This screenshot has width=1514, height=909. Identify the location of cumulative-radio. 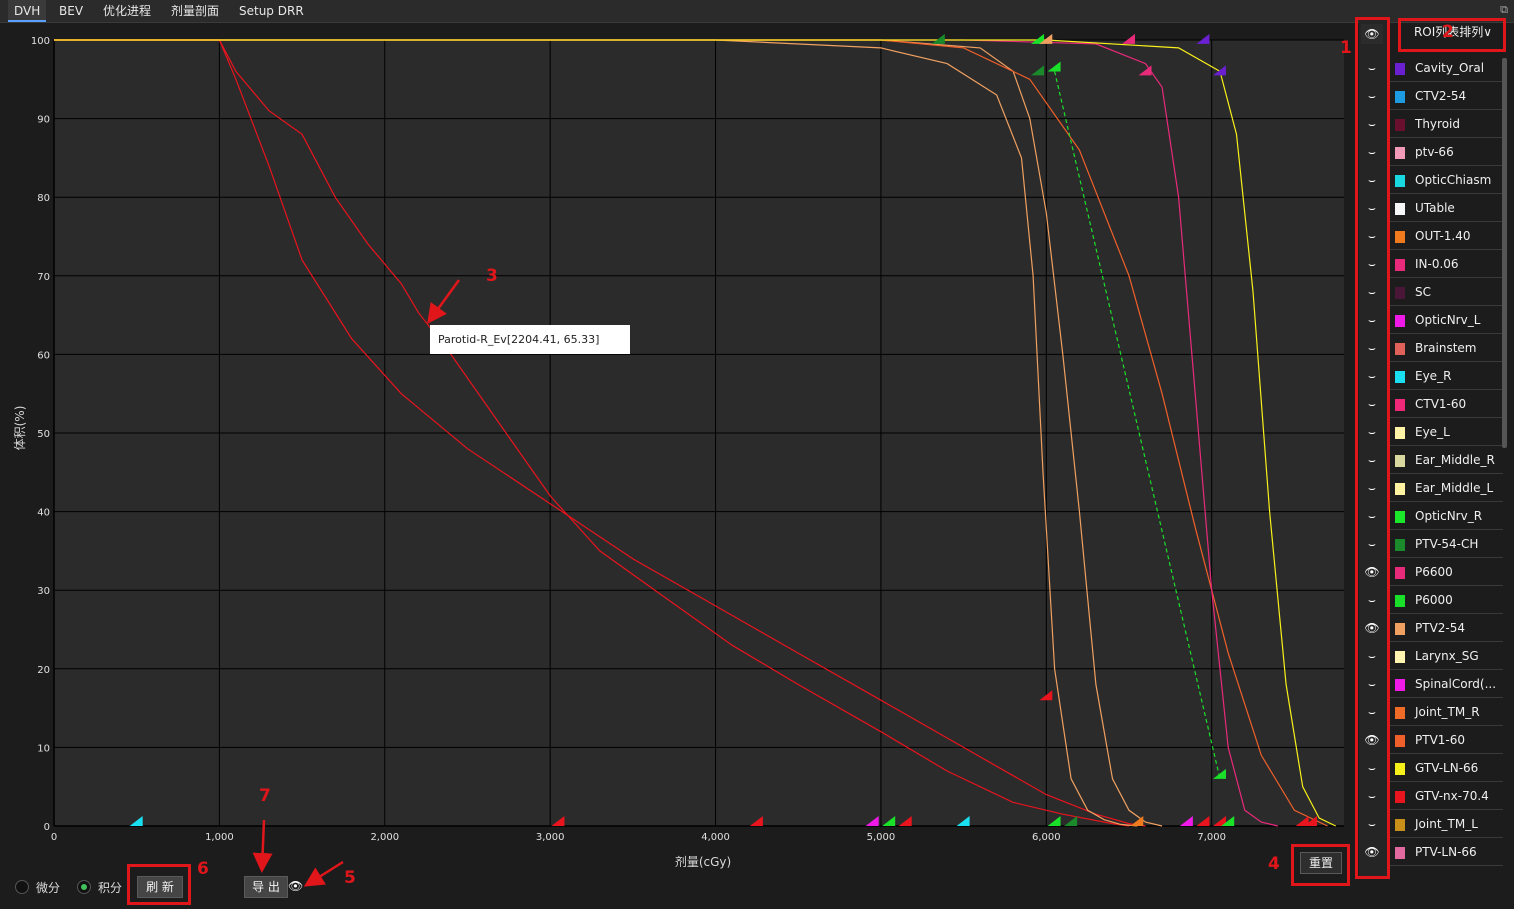
(84, 887).